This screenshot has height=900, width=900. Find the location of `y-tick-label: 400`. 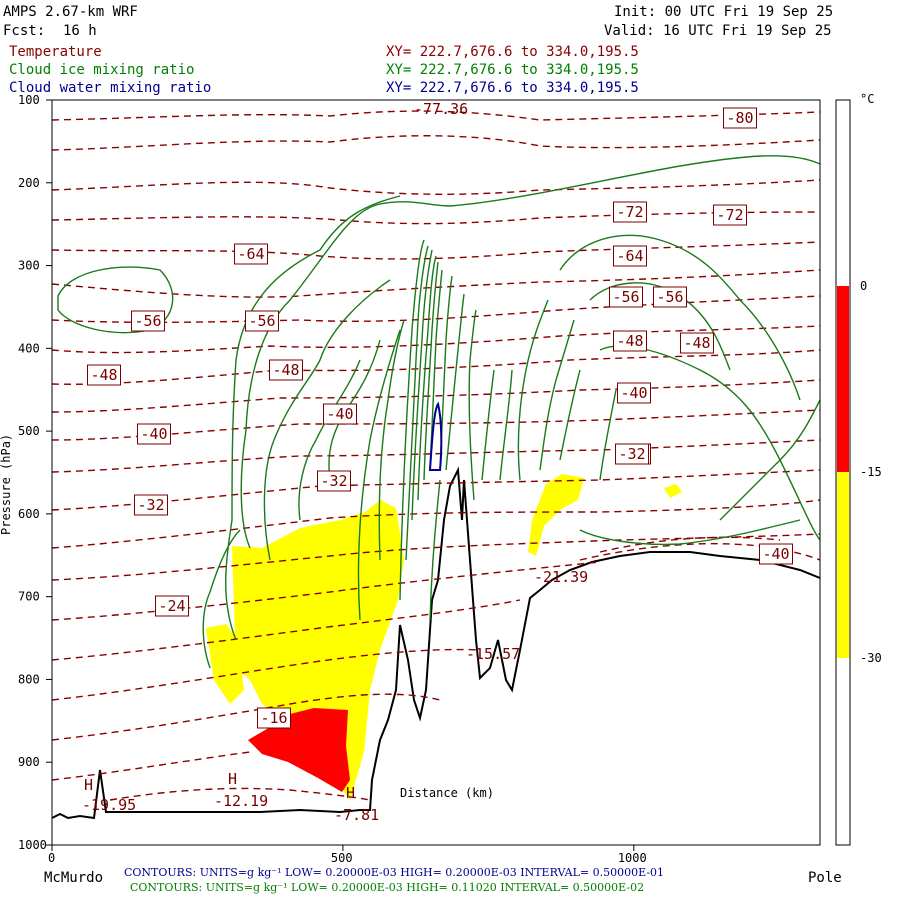

y-tick-label: 400 is located at coordinates (29, 348).